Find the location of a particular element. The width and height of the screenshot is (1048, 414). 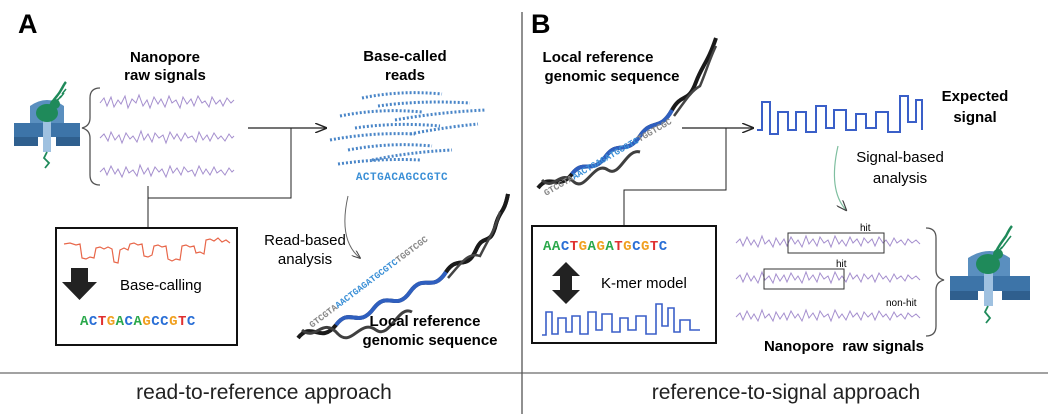

reads-label-line2: reads is located at coordinates (405, 75).